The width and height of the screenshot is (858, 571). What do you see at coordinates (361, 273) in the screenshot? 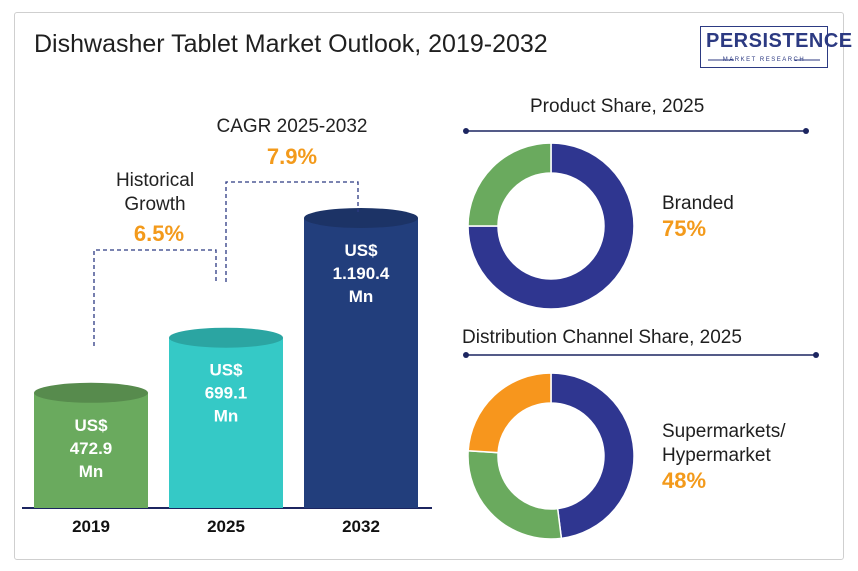
I see `bar-value-label: 1.190.4` at bounding box center [361, 273].